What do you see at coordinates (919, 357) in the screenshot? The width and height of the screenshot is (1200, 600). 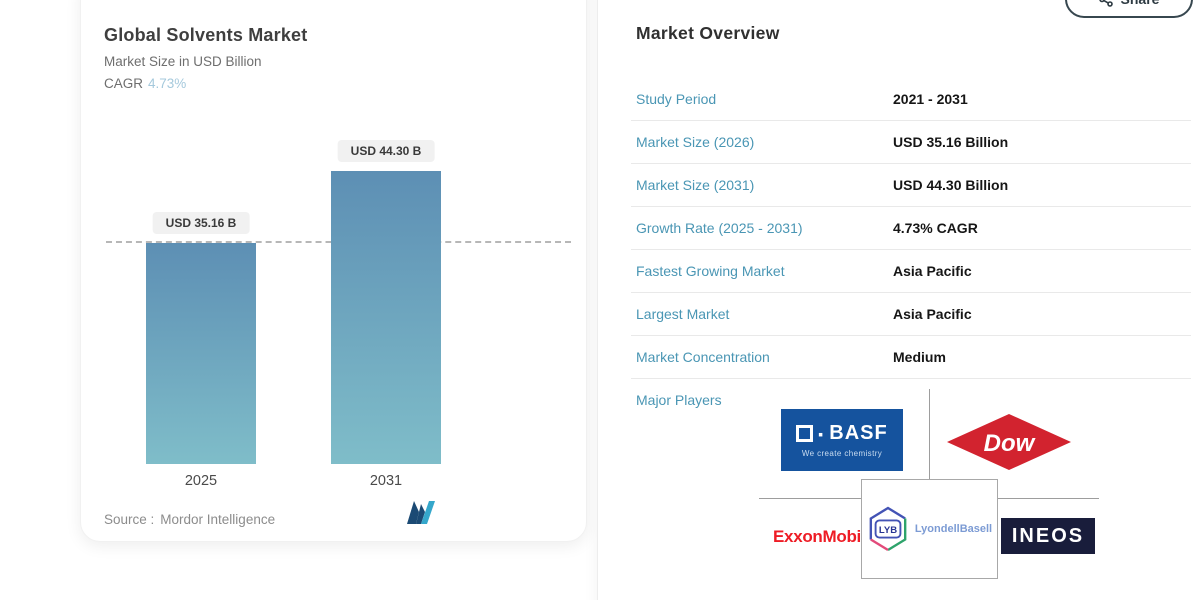 I see `row-value: Medium` at bounding box center [919, 357].